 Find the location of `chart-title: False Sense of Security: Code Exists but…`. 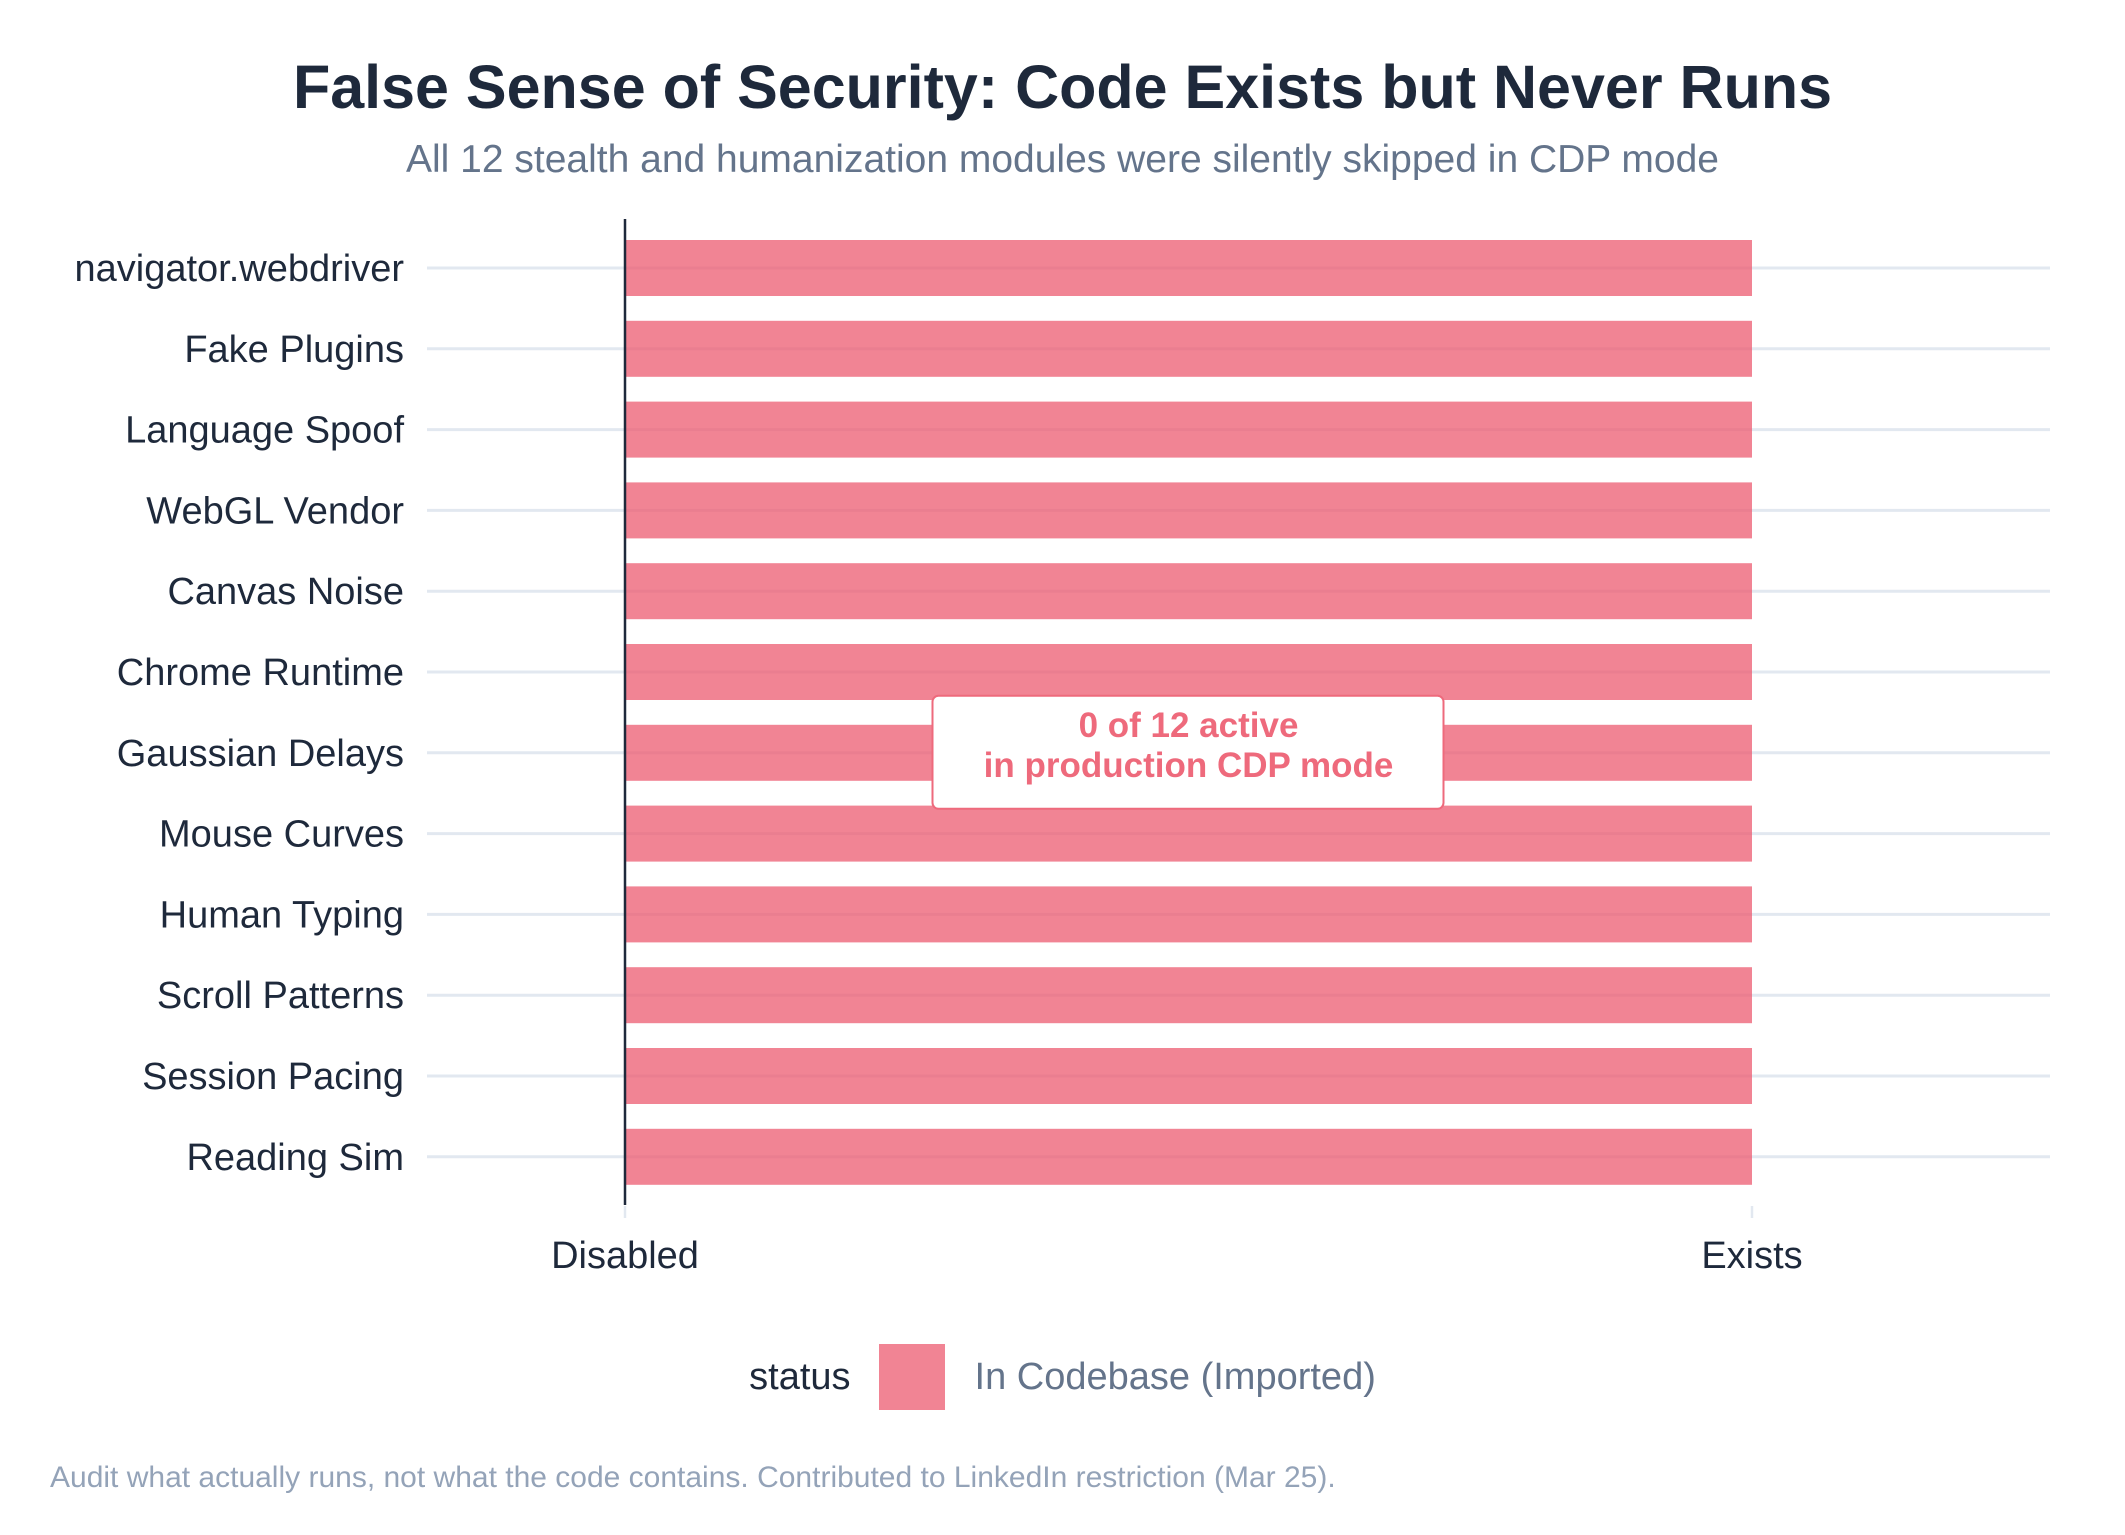

chart-title: False Sense of Security: Code Exists but… is located at coordinates (1062, 87).